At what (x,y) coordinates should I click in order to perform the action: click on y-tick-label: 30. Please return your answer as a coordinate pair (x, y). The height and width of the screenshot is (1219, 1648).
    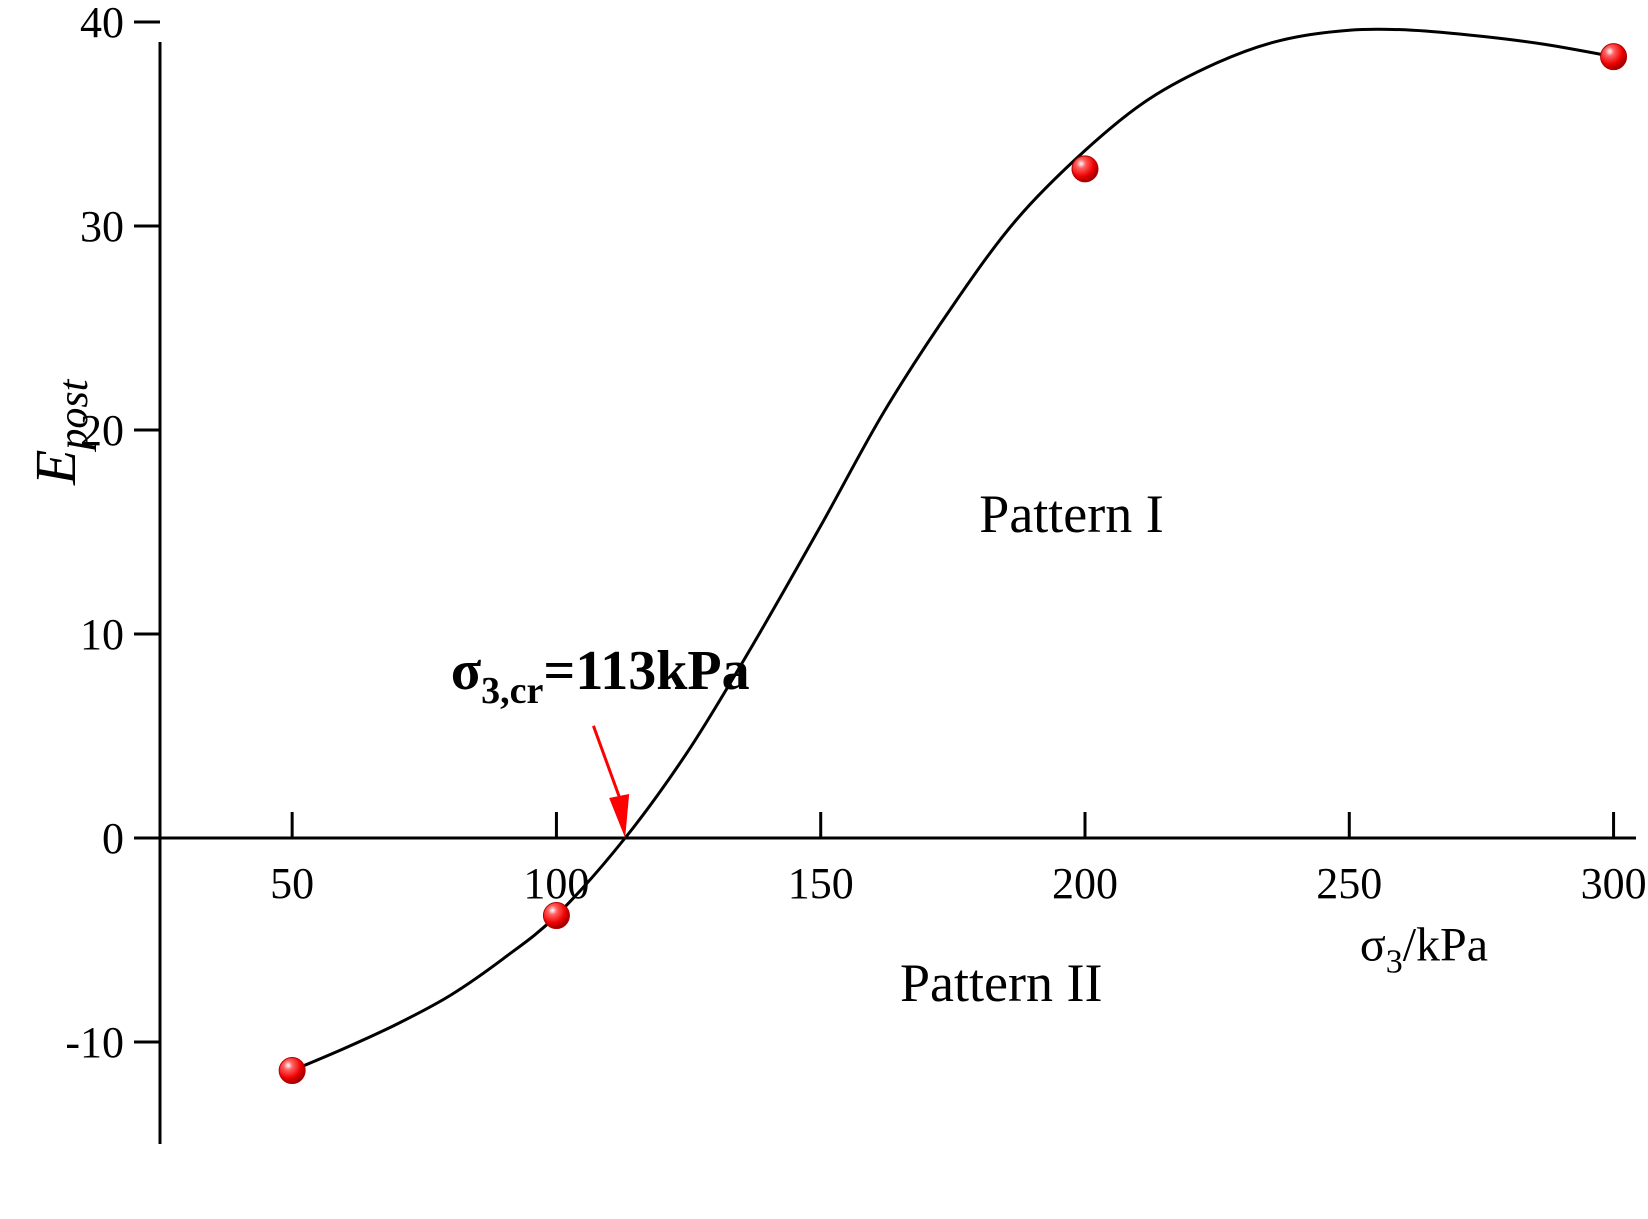
    Looking at the image, I should click on (102, 226).